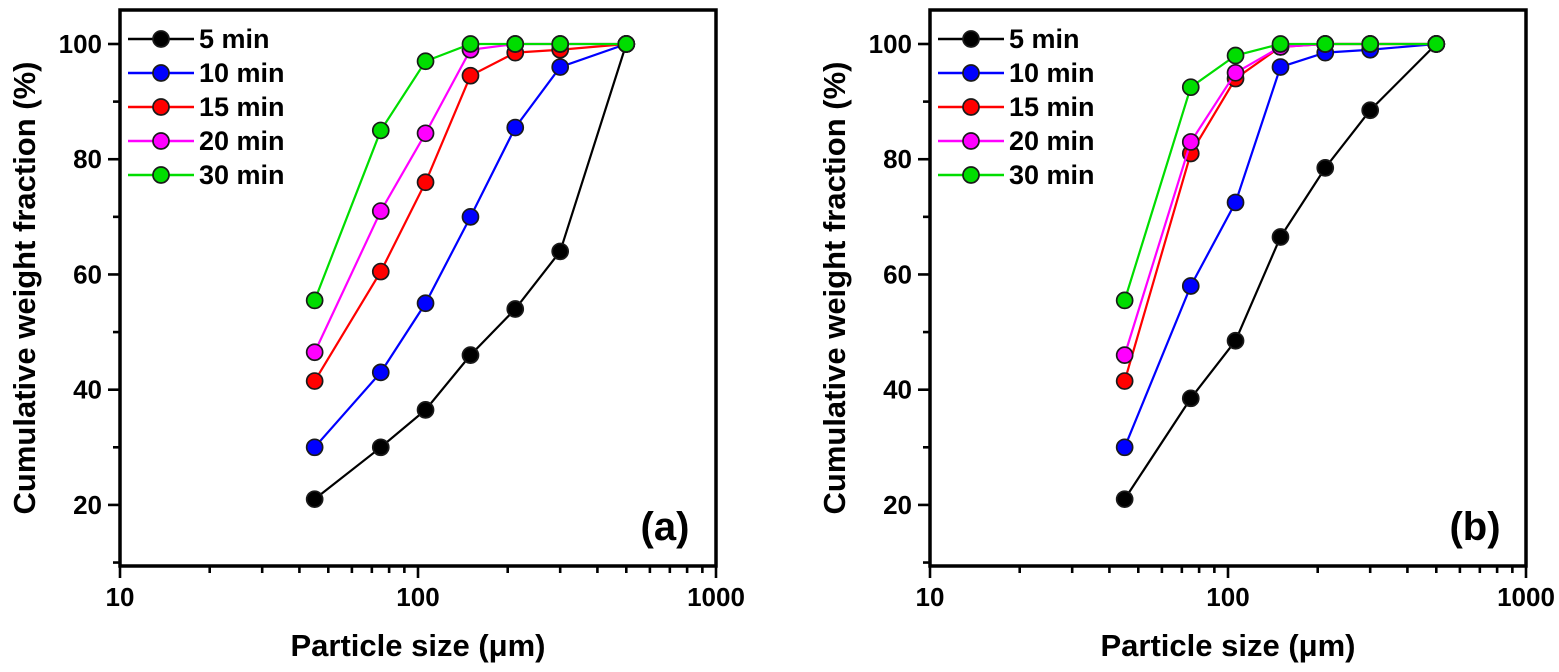  I want to click on x-tick-label: 100, so click(417, 597).